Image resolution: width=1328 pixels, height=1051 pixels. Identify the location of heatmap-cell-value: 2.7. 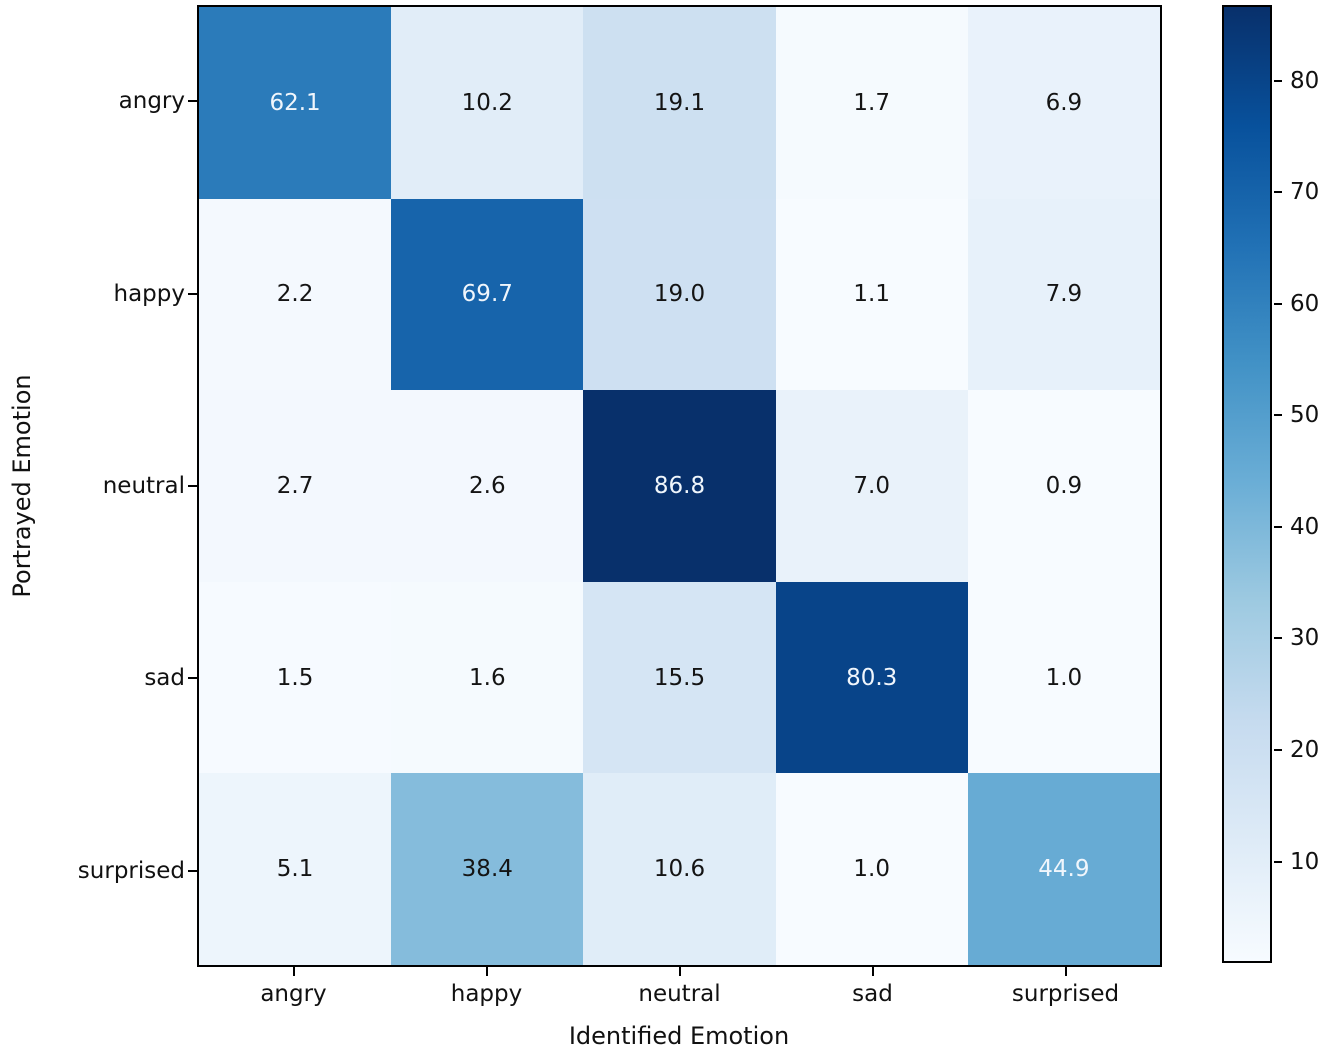
(295, 485).